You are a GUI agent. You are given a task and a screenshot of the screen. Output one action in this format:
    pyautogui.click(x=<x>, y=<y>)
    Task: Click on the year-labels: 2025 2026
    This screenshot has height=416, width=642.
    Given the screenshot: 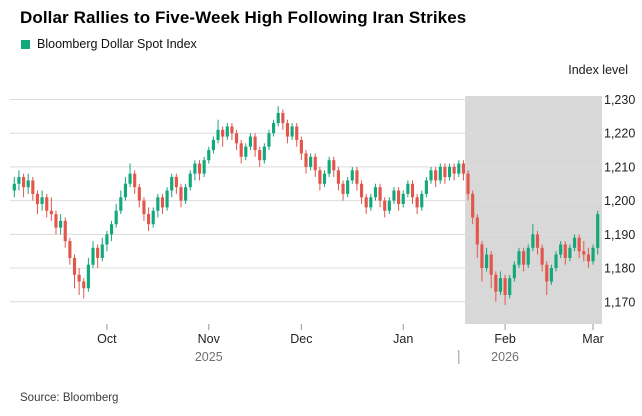 What is the action you would take?
    pyautogui.click(x=357, y=357)
    